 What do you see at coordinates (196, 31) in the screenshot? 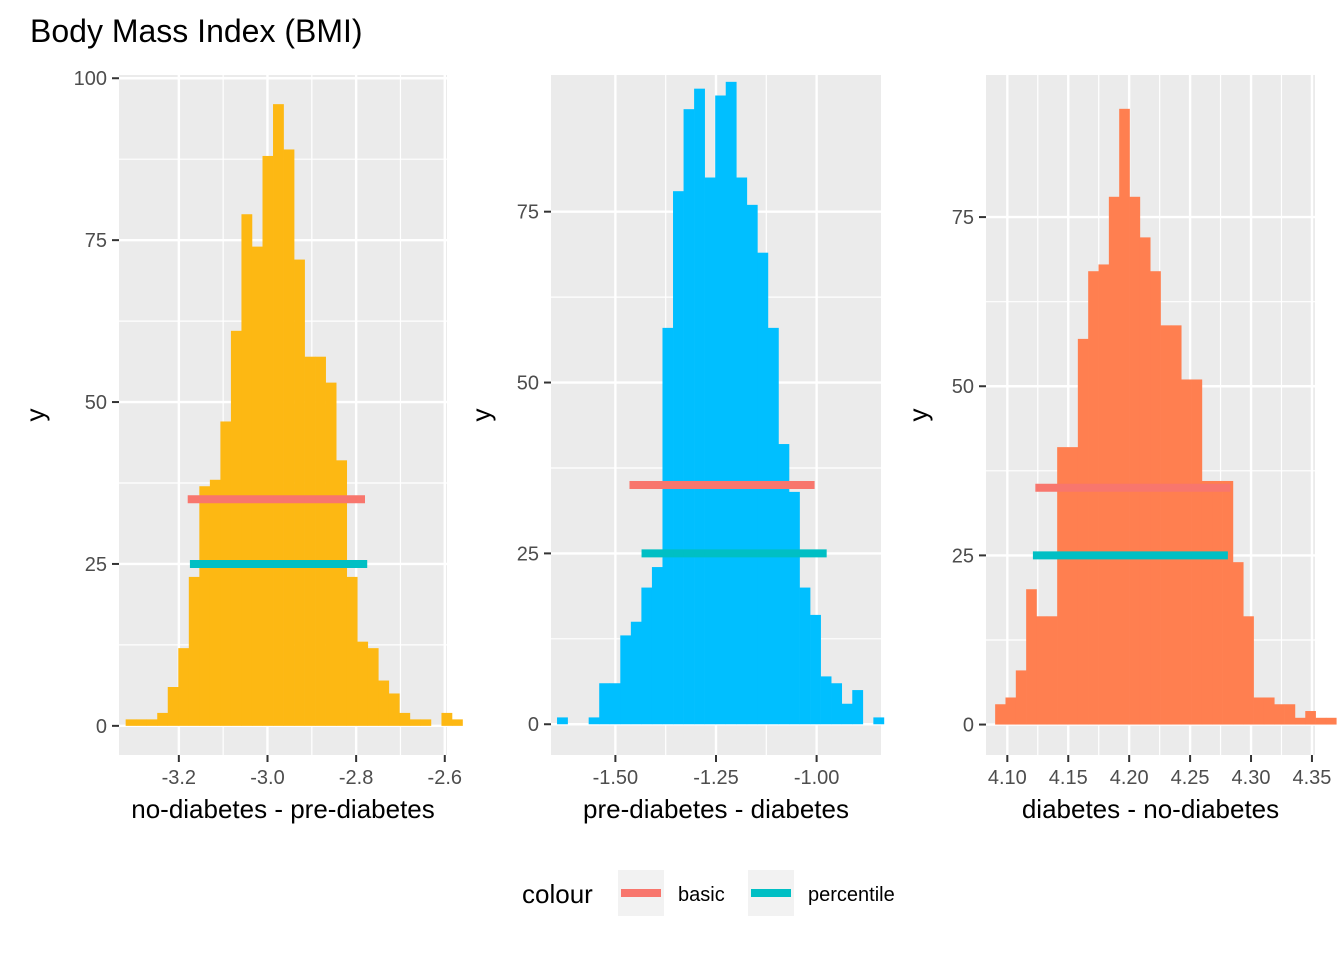
I see `chart-title: Body Mass Index (BMI)` at bounding box center [196, 31].